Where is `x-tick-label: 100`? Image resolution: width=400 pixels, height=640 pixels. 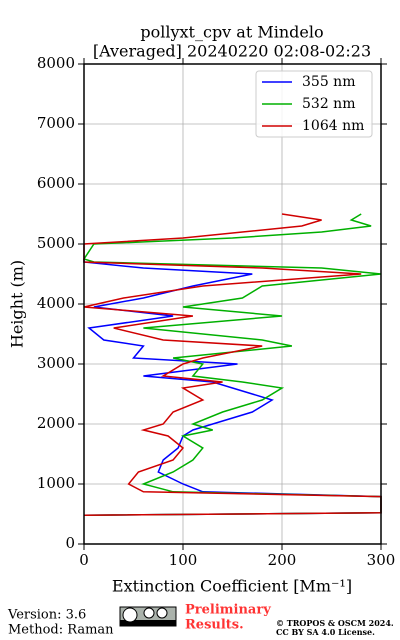 x-tick-label: 100 is located at coordinates (183, 560).